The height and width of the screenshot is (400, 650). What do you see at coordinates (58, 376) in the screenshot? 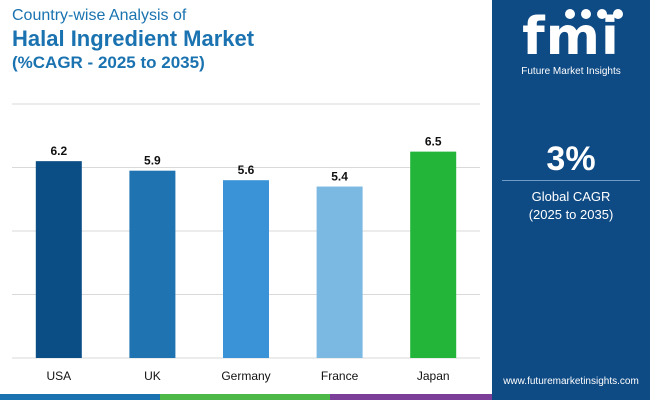
I see `tick-label: USA` at bounding box center [58, 376].